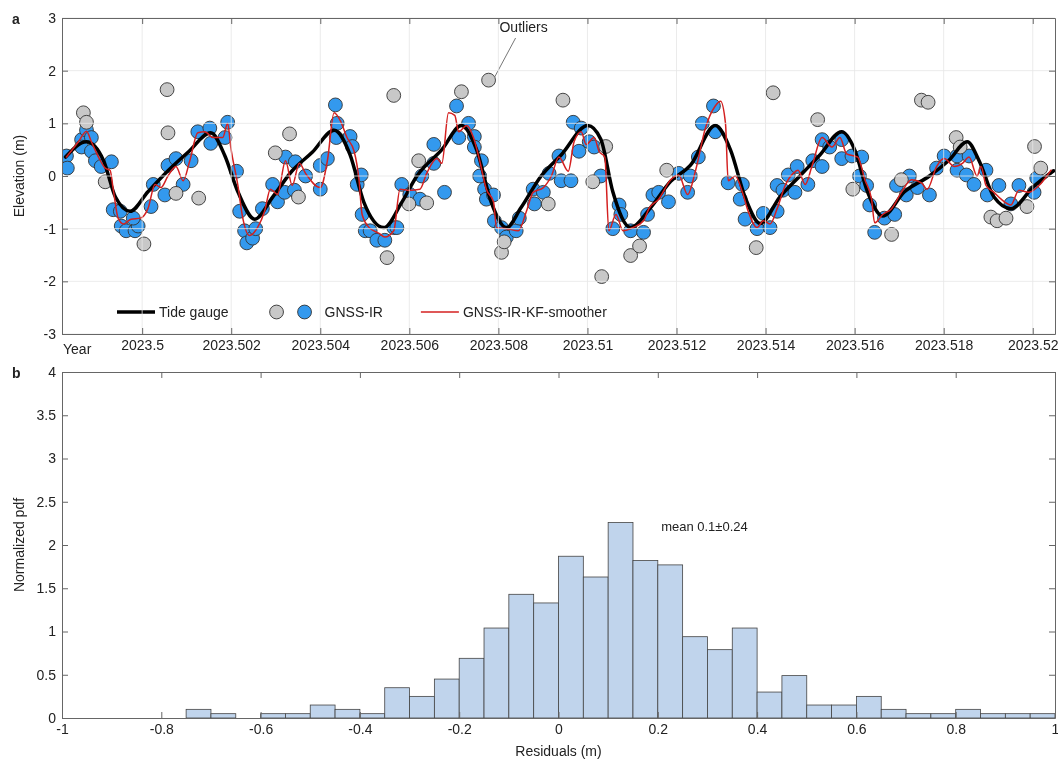 The image size is (1058, 761). What do you see at coordinates (857, 728) in the screenshot?
I see `x-tick-label: 0.6` at bounding box center [857, 728].